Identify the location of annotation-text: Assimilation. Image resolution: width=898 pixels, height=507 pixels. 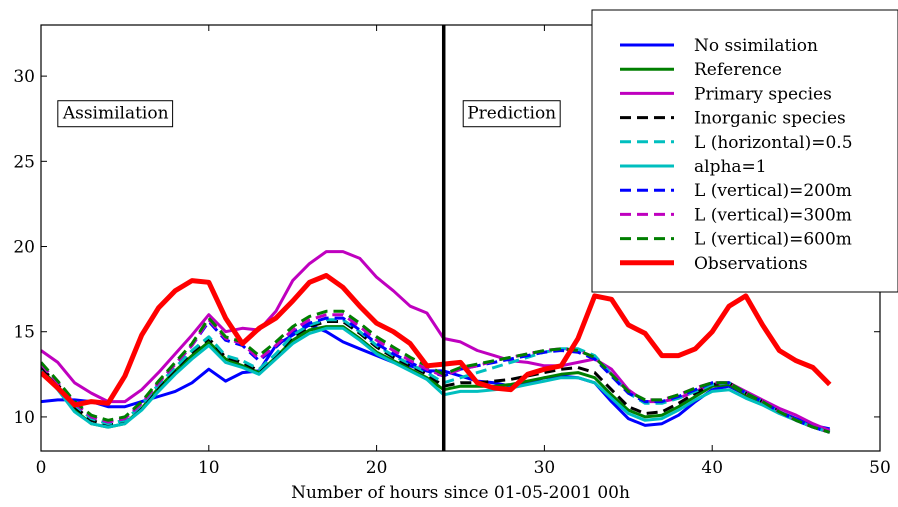
(115, 114).